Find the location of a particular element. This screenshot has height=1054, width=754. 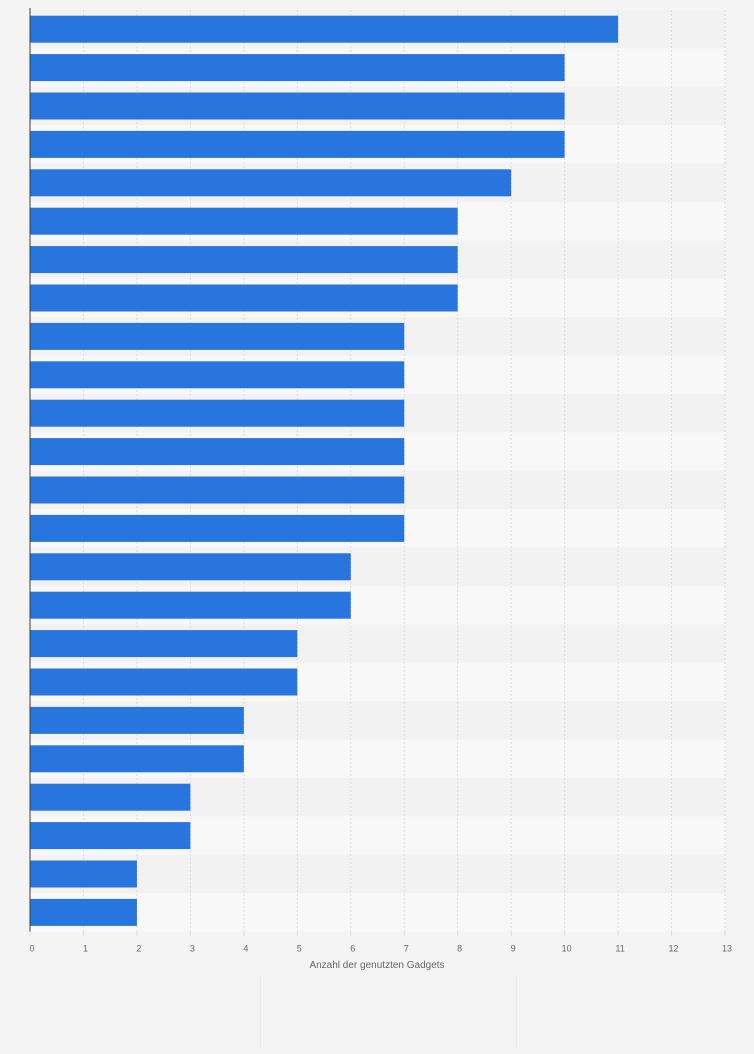

x-tick-label: 7 is located at coordinates (406, 949).